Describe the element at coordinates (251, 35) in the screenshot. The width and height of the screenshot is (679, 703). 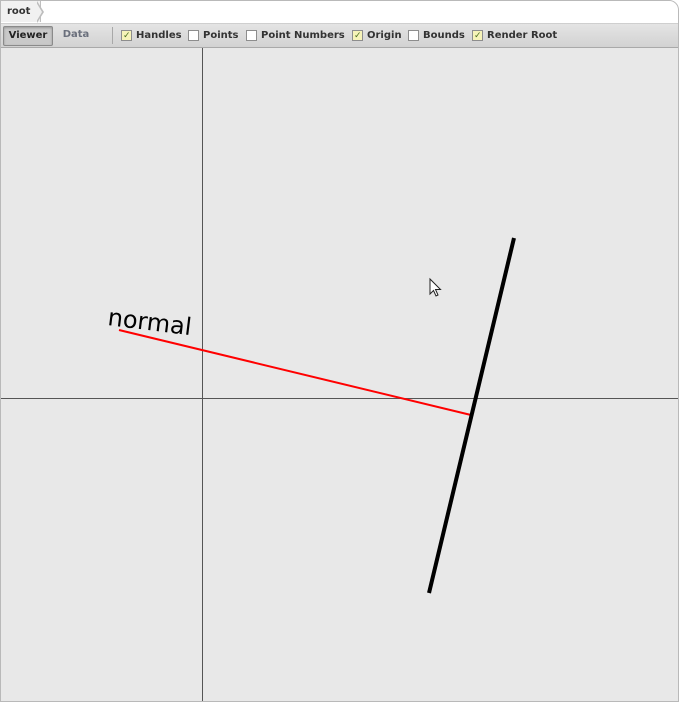
I see `point-numbers-checkbox` at that location.